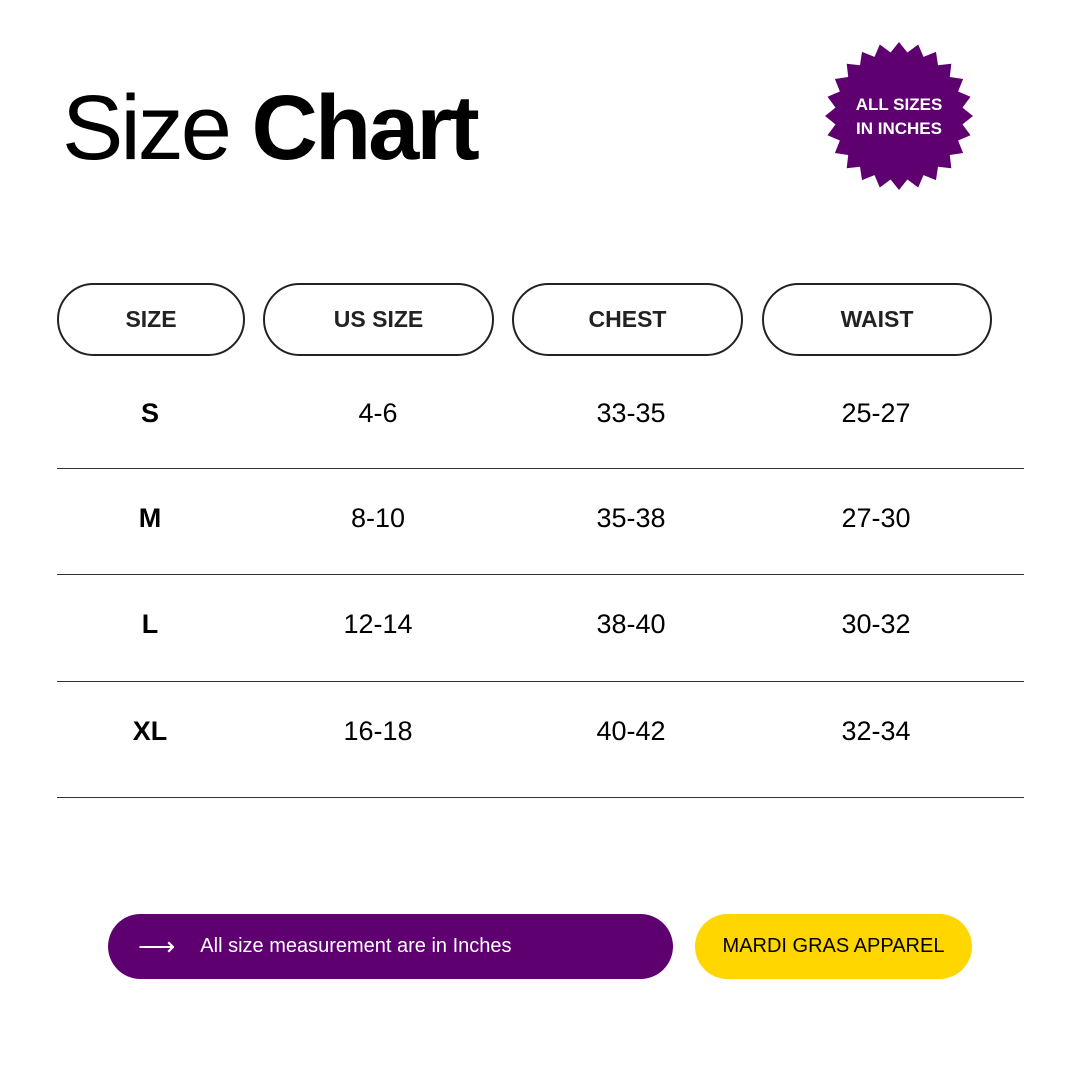  I want to click on cell-chest: 33-35, so click(631, 413).